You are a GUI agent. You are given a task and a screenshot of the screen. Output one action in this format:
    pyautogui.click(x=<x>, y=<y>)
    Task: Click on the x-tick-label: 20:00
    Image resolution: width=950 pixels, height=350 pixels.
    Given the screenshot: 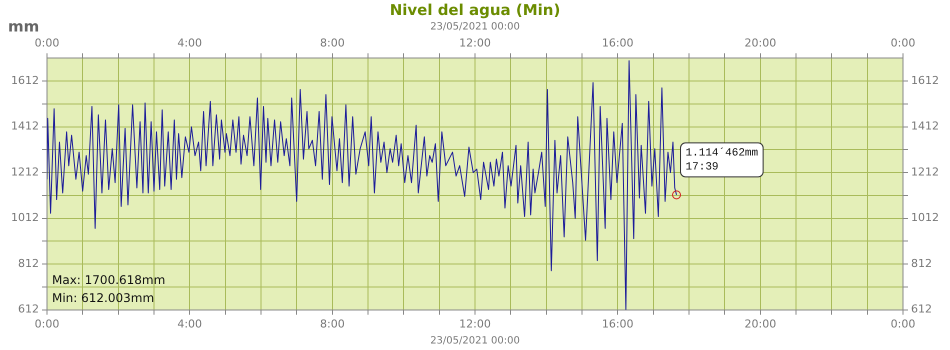 What is the action you would take?
    pyautogui.click(x=760, y=323)
    